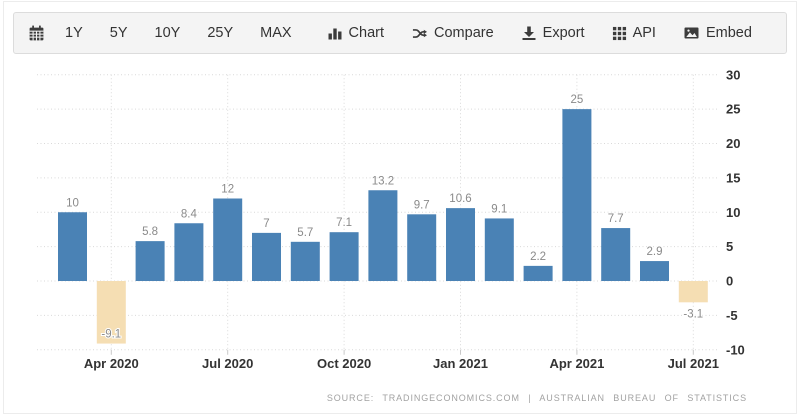 Image resolution: width=800 pixels, height=419 pixels. I want to click on x-tick-label: Jan 2021, so click(460, 363).